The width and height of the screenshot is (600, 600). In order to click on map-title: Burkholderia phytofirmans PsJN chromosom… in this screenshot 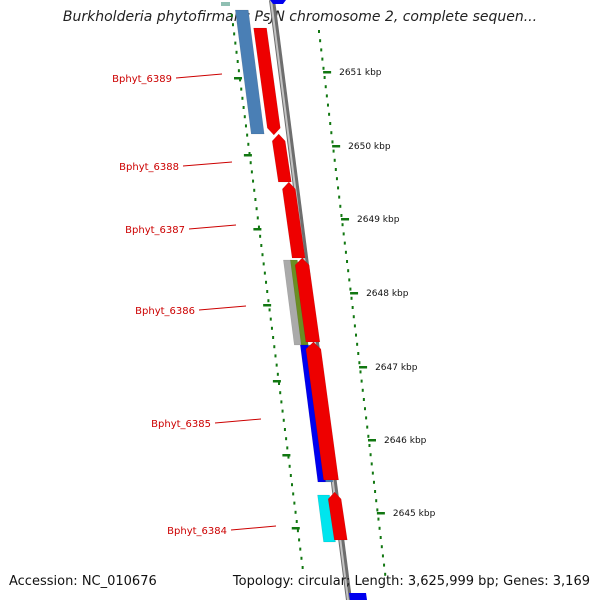, I will do `click(300, 17)`.